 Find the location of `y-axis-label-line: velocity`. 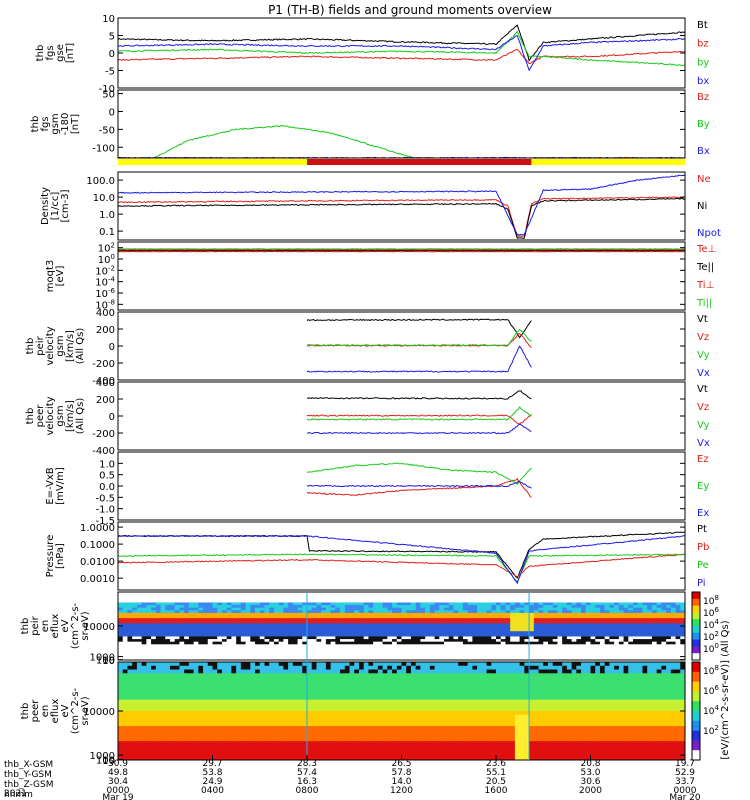

y-axis-label-line: velocity is located at coordinates (50, 345).